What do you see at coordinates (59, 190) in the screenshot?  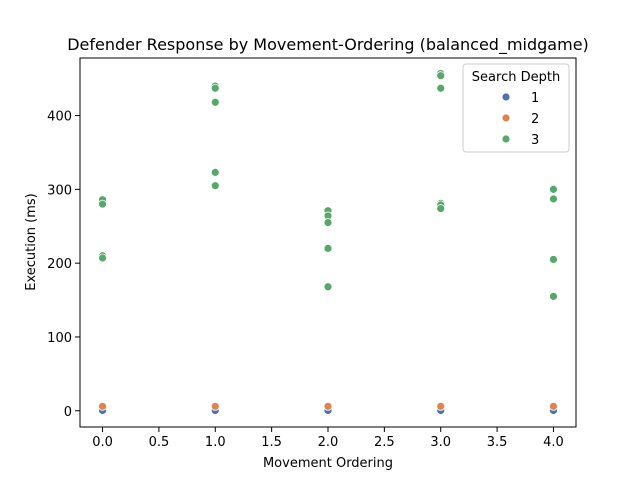 I see `y-tick-label: 300` at bounding box center [59, 190].